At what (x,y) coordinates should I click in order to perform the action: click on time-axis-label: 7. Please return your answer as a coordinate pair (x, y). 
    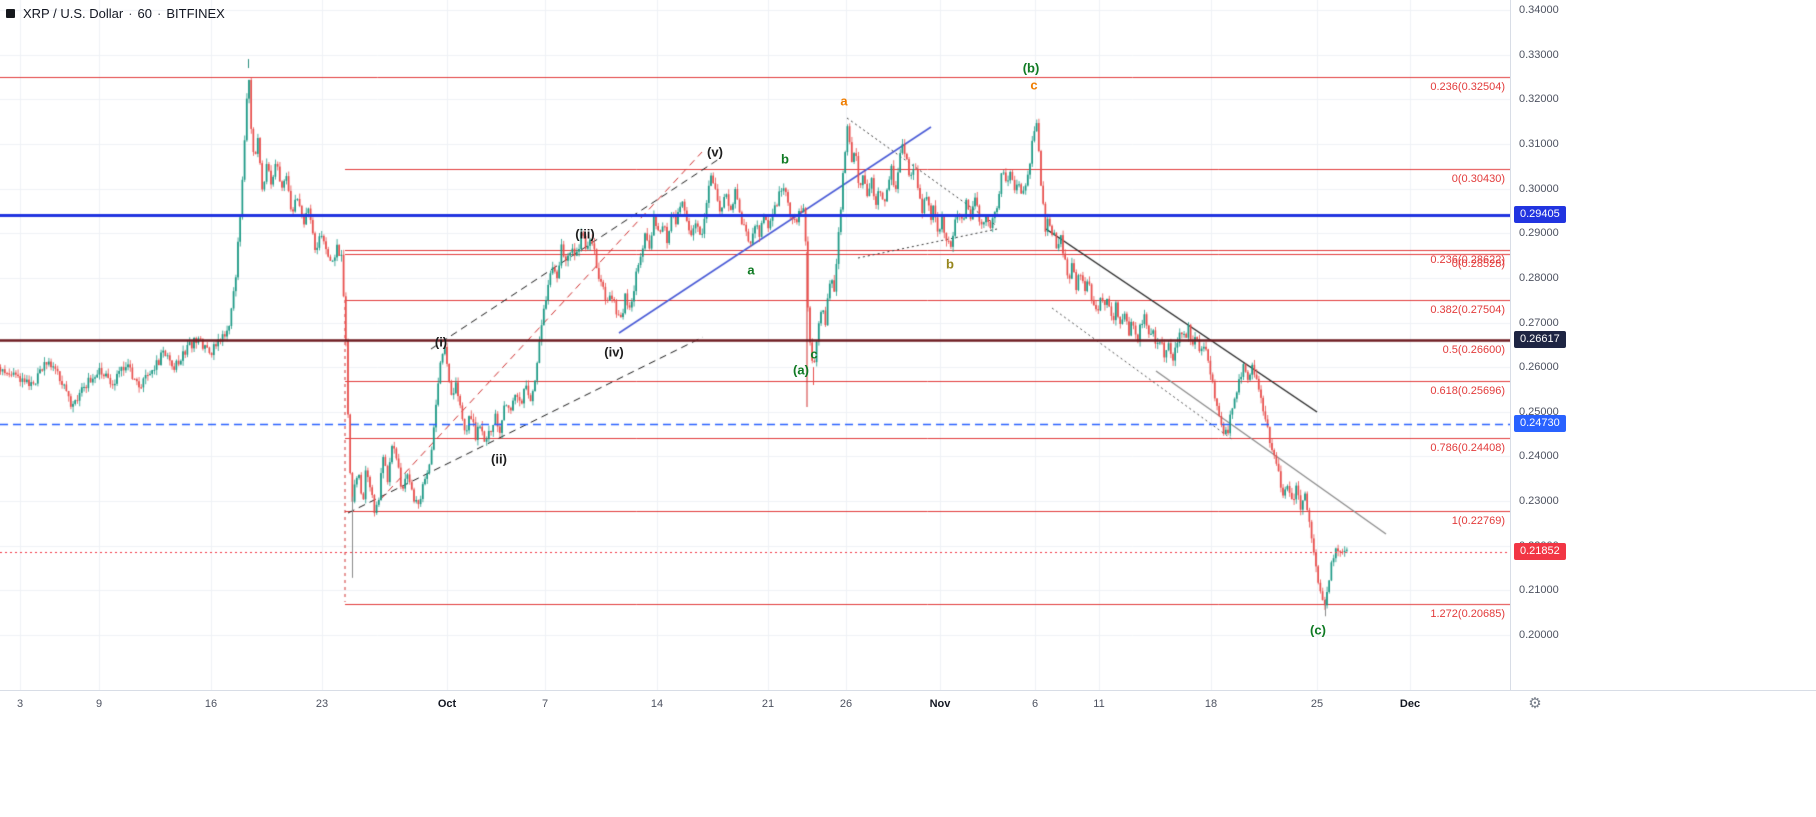
    Looking at the image, I should click on (545, 704).